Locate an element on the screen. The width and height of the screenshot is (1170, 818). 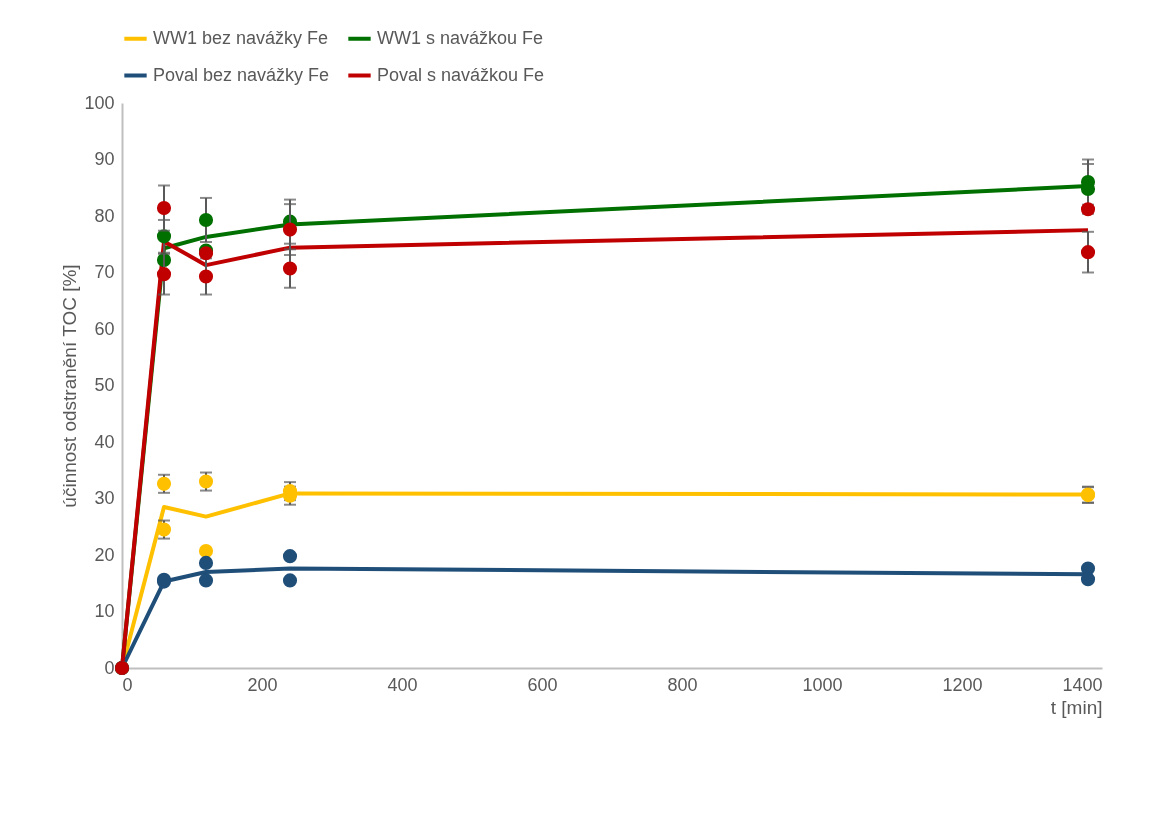
x-tick-label: 800 is located at coordinates (682, 684).